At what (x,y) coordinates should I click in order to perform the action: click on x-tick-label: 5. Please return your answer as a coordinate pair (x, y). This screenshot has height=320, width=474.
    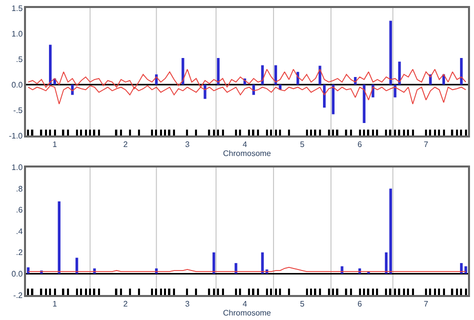
    Looking at the image, I should click on (303, 145).